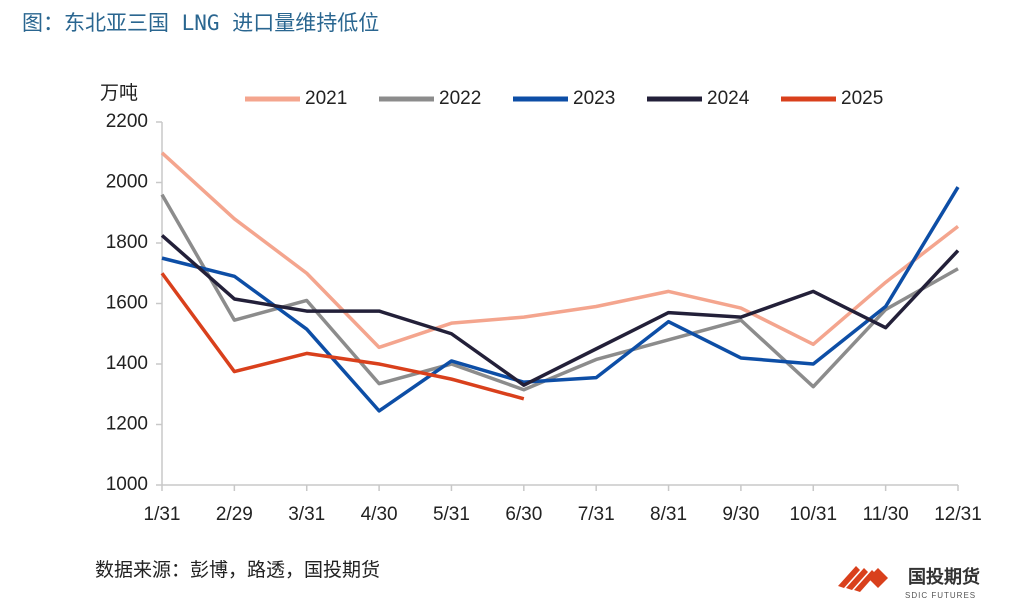 The image size is (1021, 612). I want to click on source-note: 数据来源：彭博，路透，国投期货, so click(237, 570).